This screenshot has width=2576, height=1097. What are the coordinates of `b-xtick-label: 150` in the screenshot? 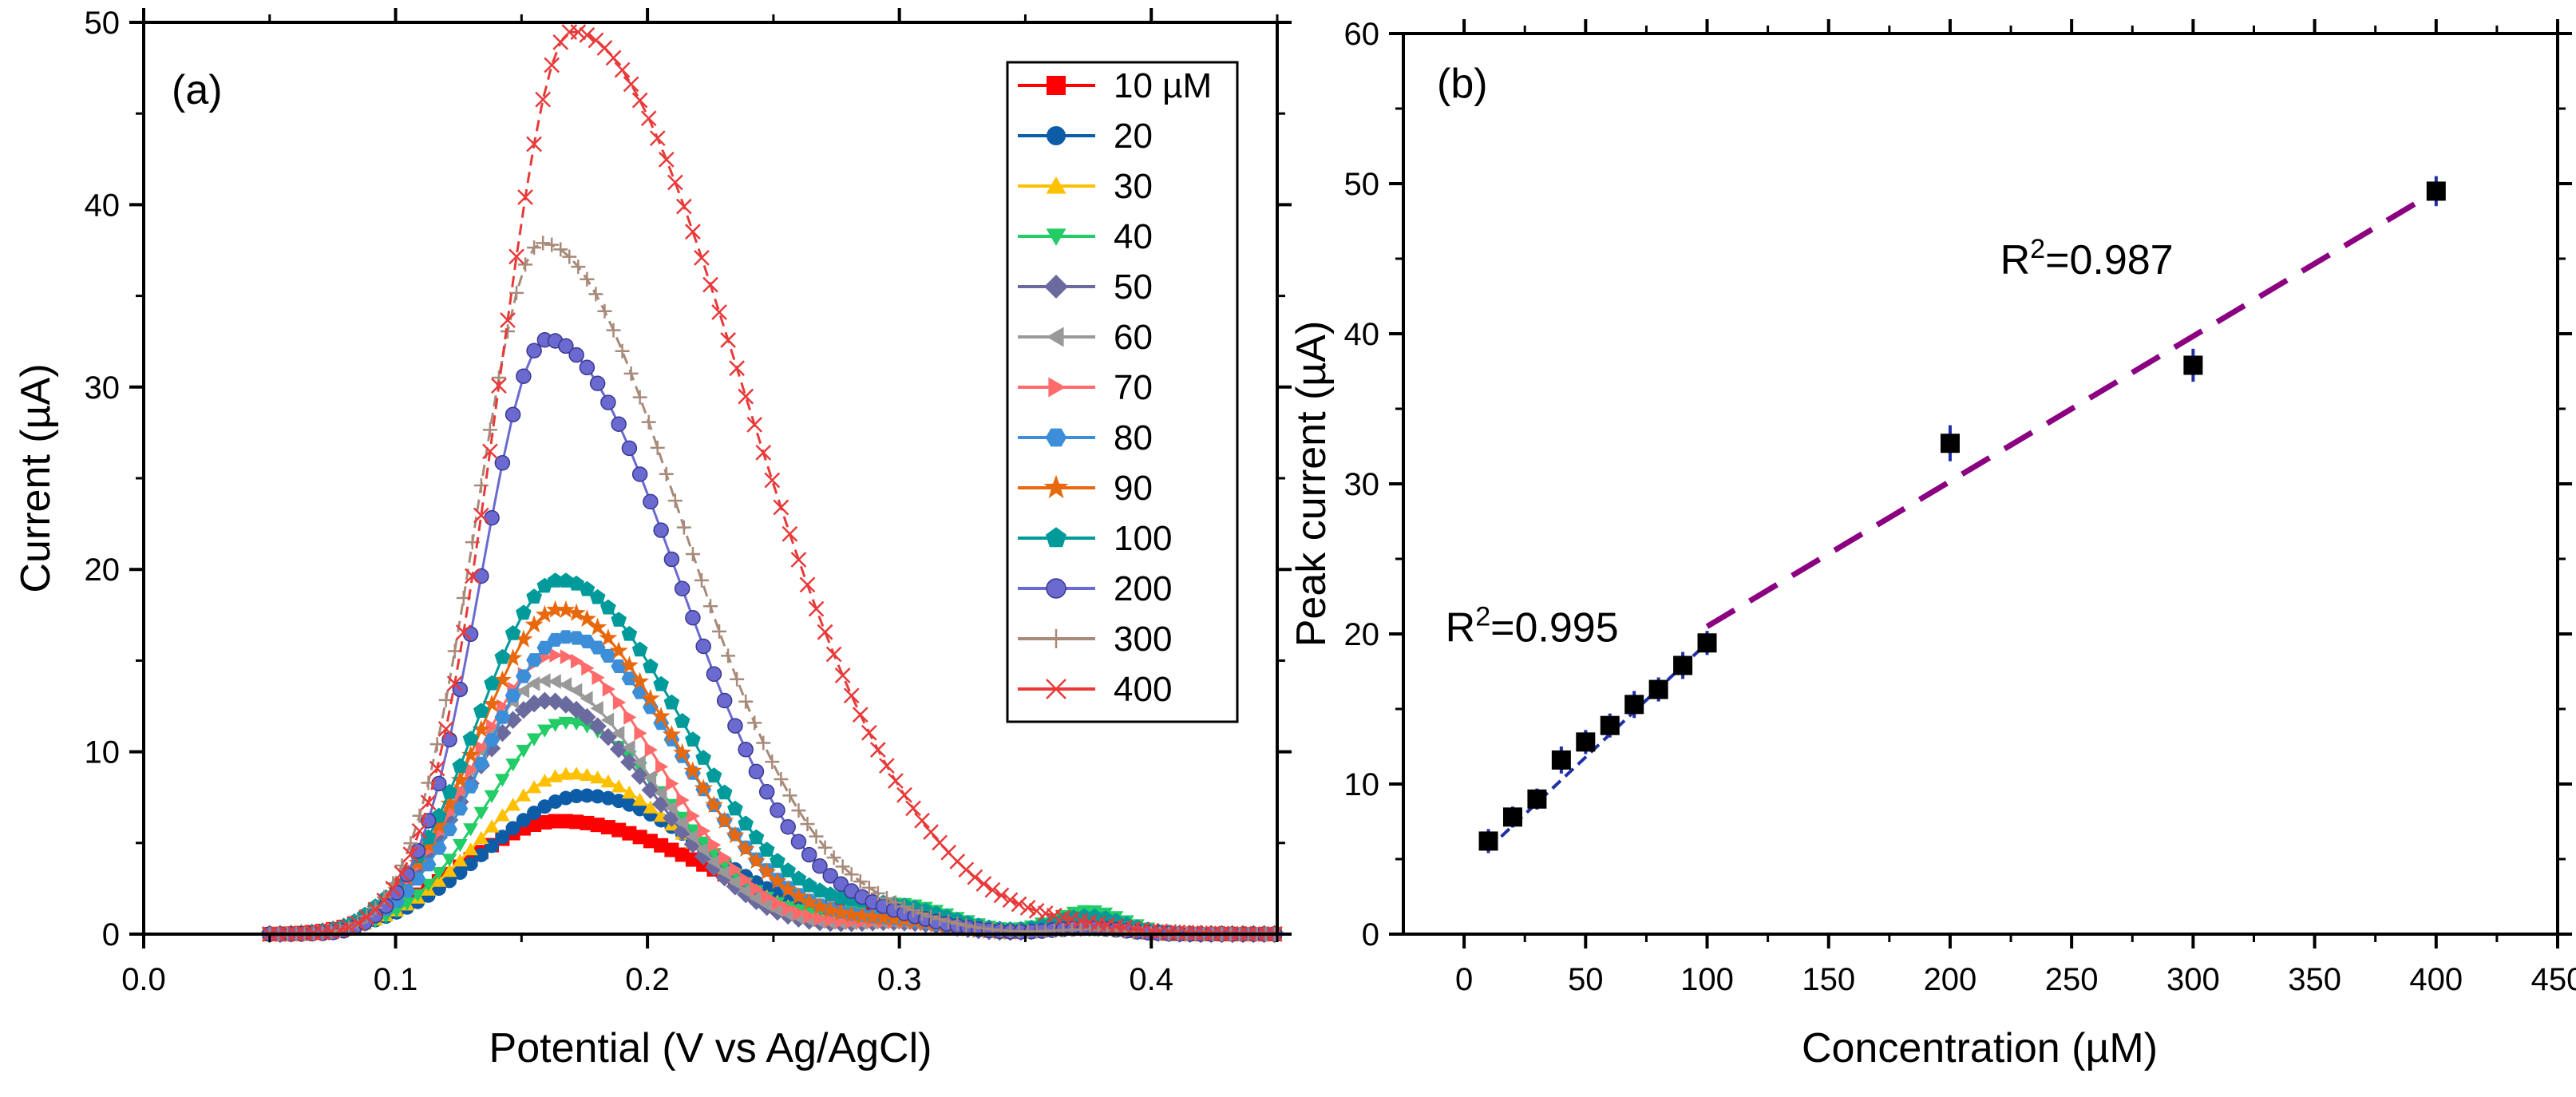 It's located at (1828, 979).